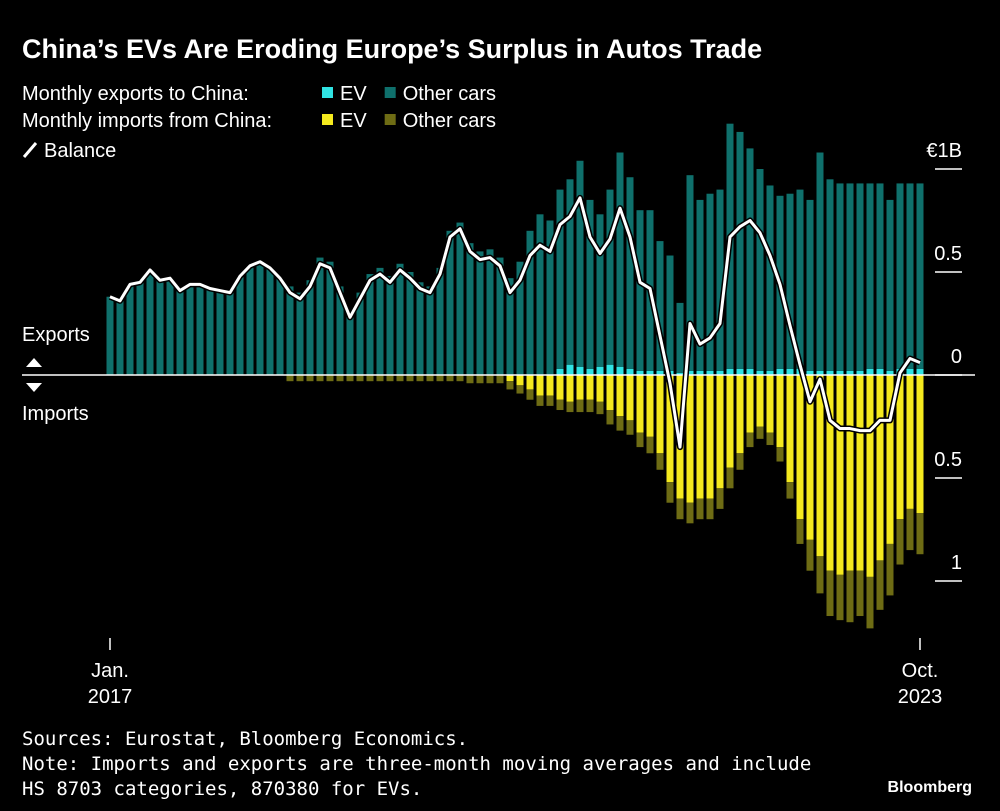 This screenshot has width=1000, height=811. Describe the element at coordinates (327, 92) in the screenshot. I see `legend-swatch` at that location.